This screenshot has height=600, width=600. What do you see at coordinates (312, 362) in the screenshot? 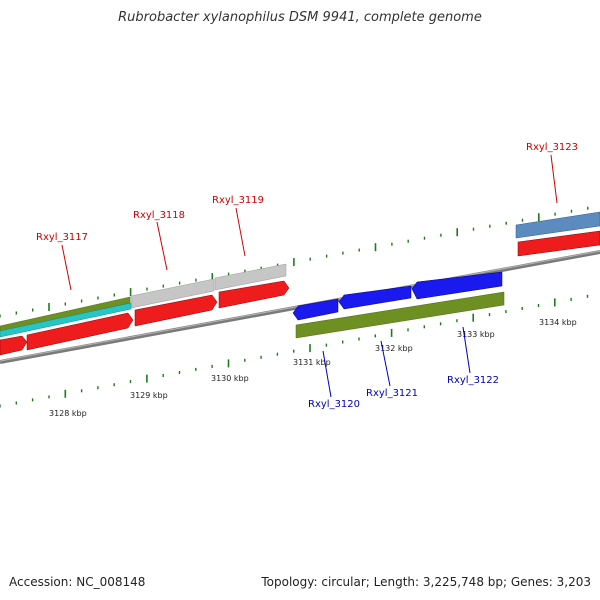
I see `kbp-label: 3131 kbp` at bounding box center [312, 362].